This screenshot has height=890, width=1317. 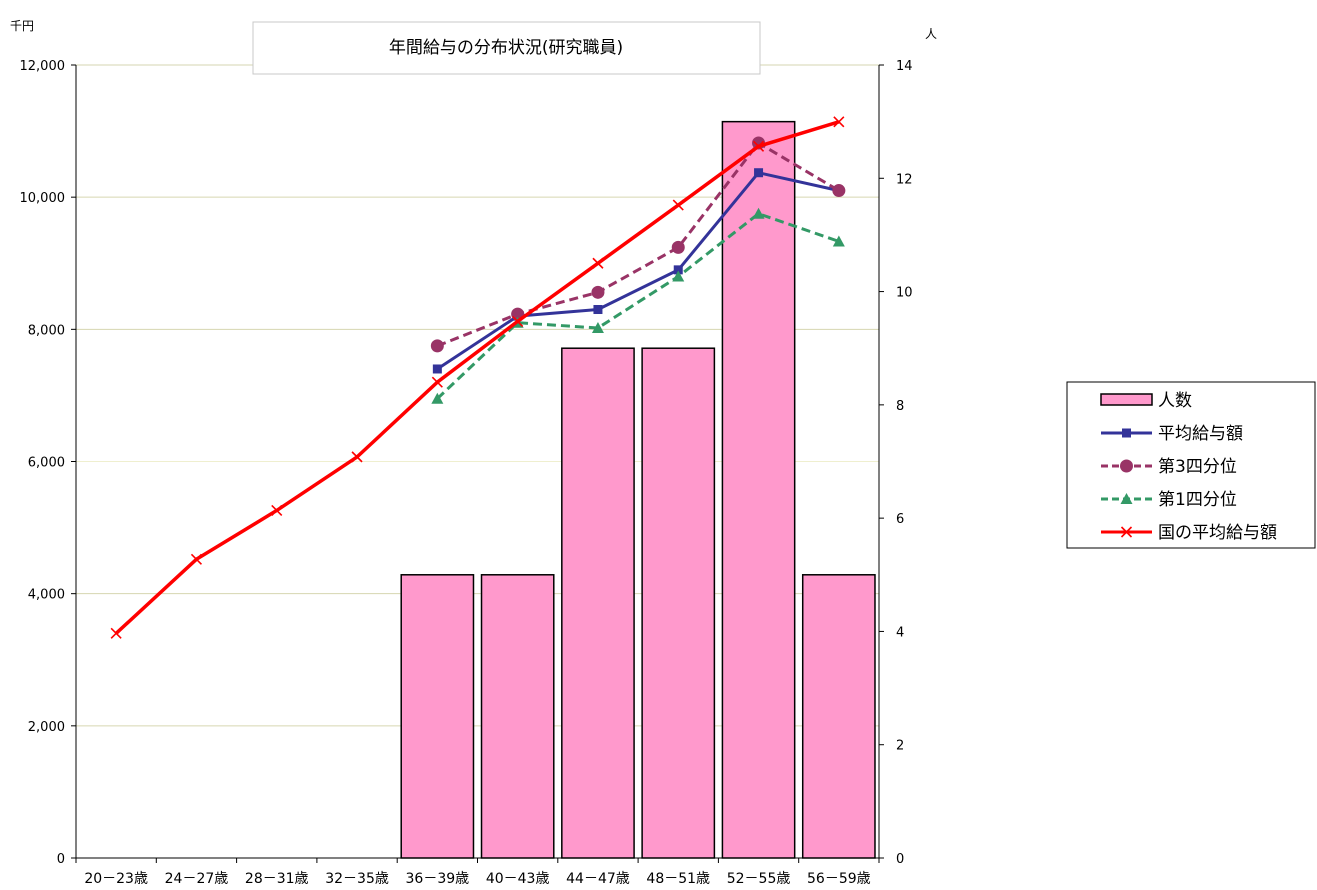 I want to click on right-tick-label: 2, so click(x=900, y=746).